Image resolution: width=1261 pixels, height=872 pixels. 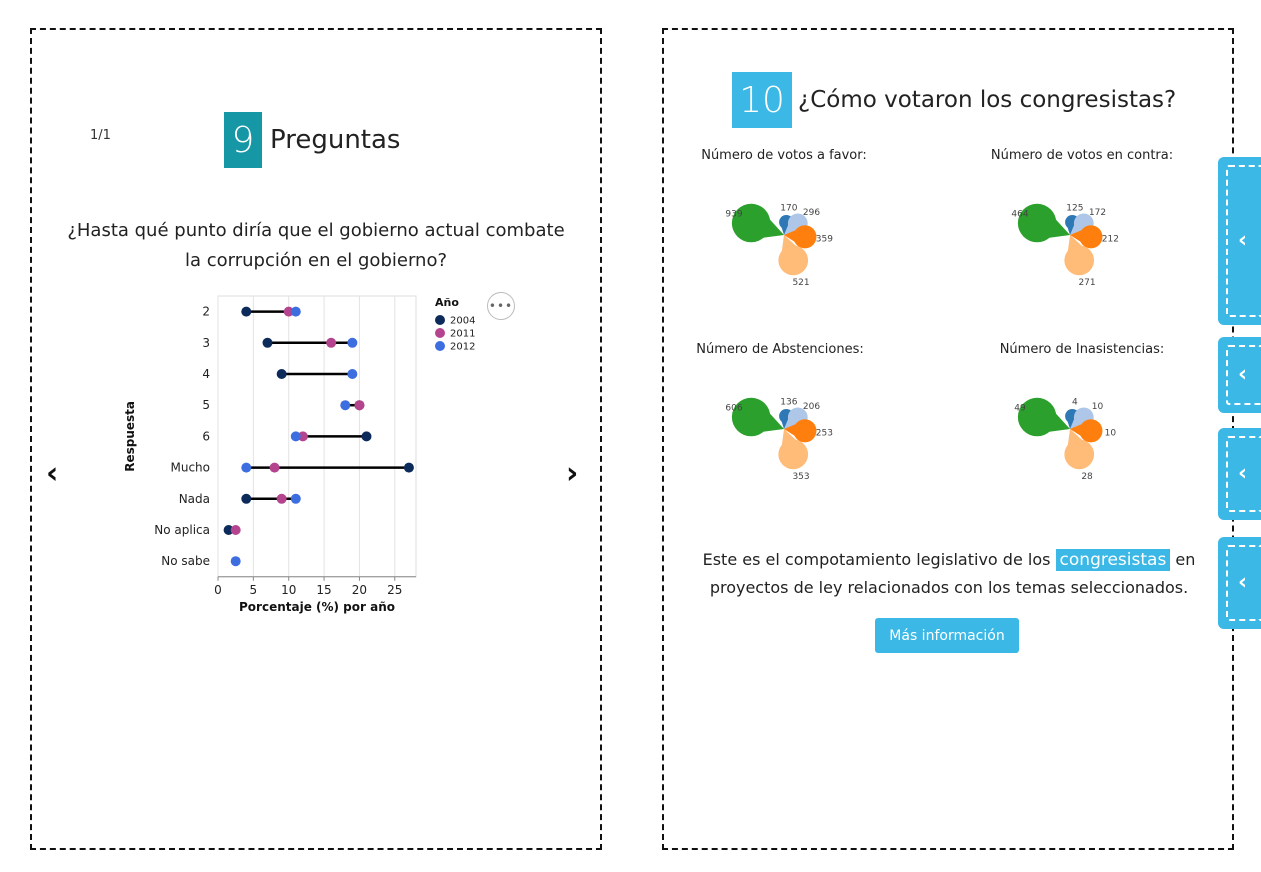 What do you see at coordinates (1074, 208) in the screenshot?
I see `pie-value-label: 125` at bounding box center [1074, 208].